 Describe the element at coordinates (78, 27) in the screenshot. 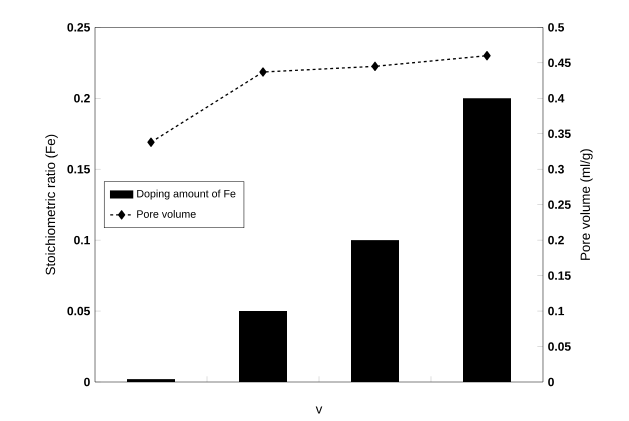

I see `y-tick-label: 0.25` at that location.